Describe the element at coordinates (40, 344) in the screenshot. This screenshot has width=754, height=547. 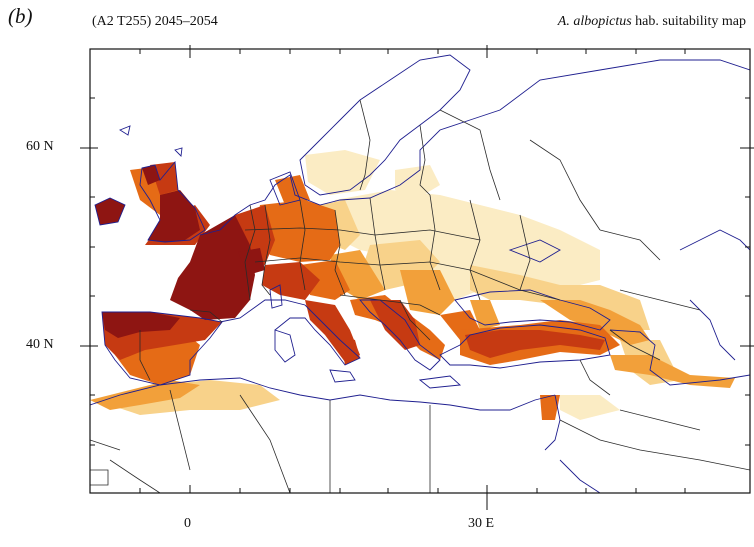
I see `lat-label-40n: 40 N` at that location.